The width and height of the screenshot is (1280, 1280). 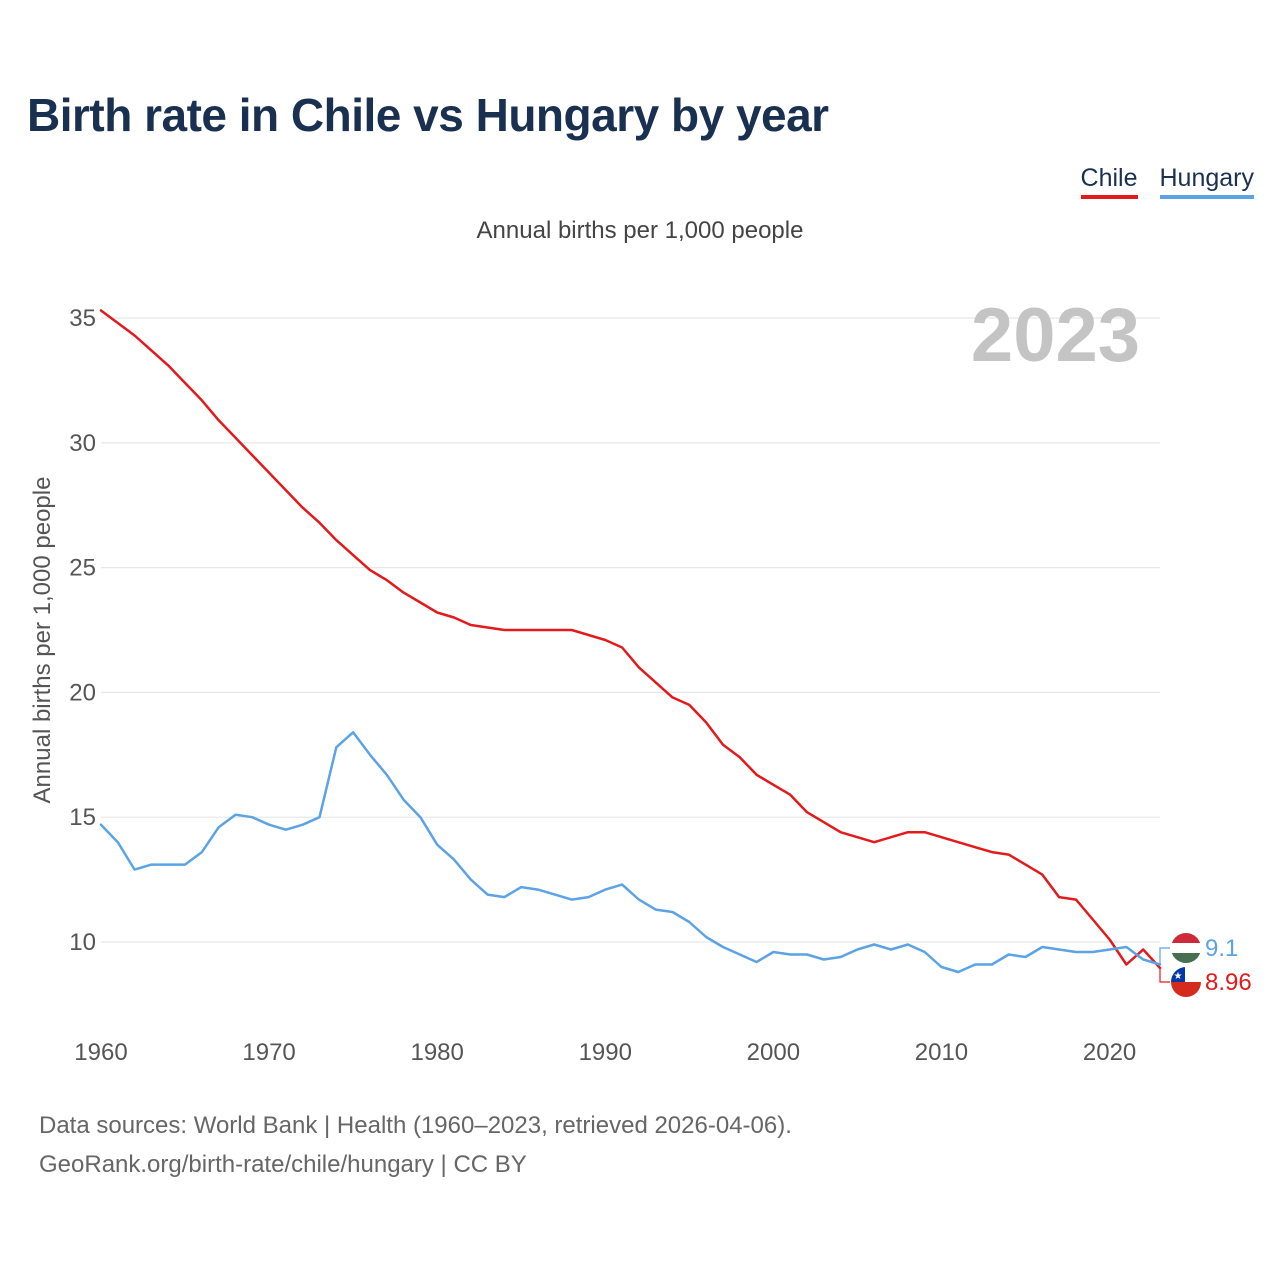 I want to click on legend: Chile Hungary, so click(x=1167, y=181).